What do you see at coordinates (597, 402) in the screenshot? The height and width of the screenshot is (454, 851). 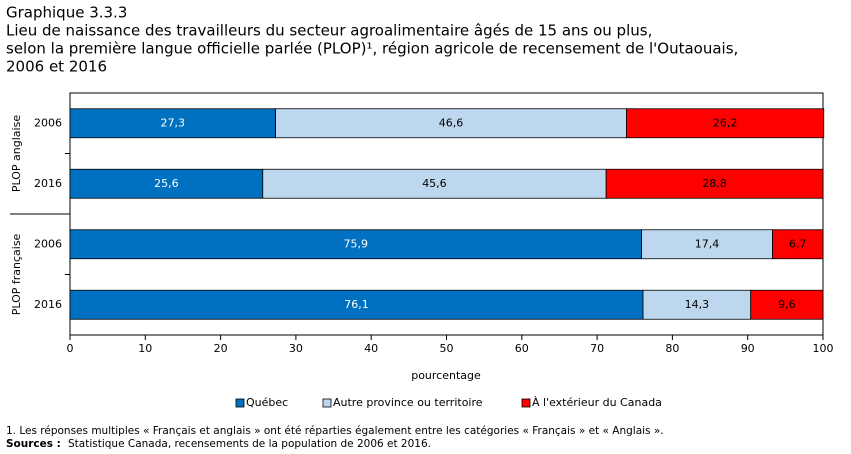 I see `legend-label: À l'extérieur du Canada` at bounding box center [597, 402].